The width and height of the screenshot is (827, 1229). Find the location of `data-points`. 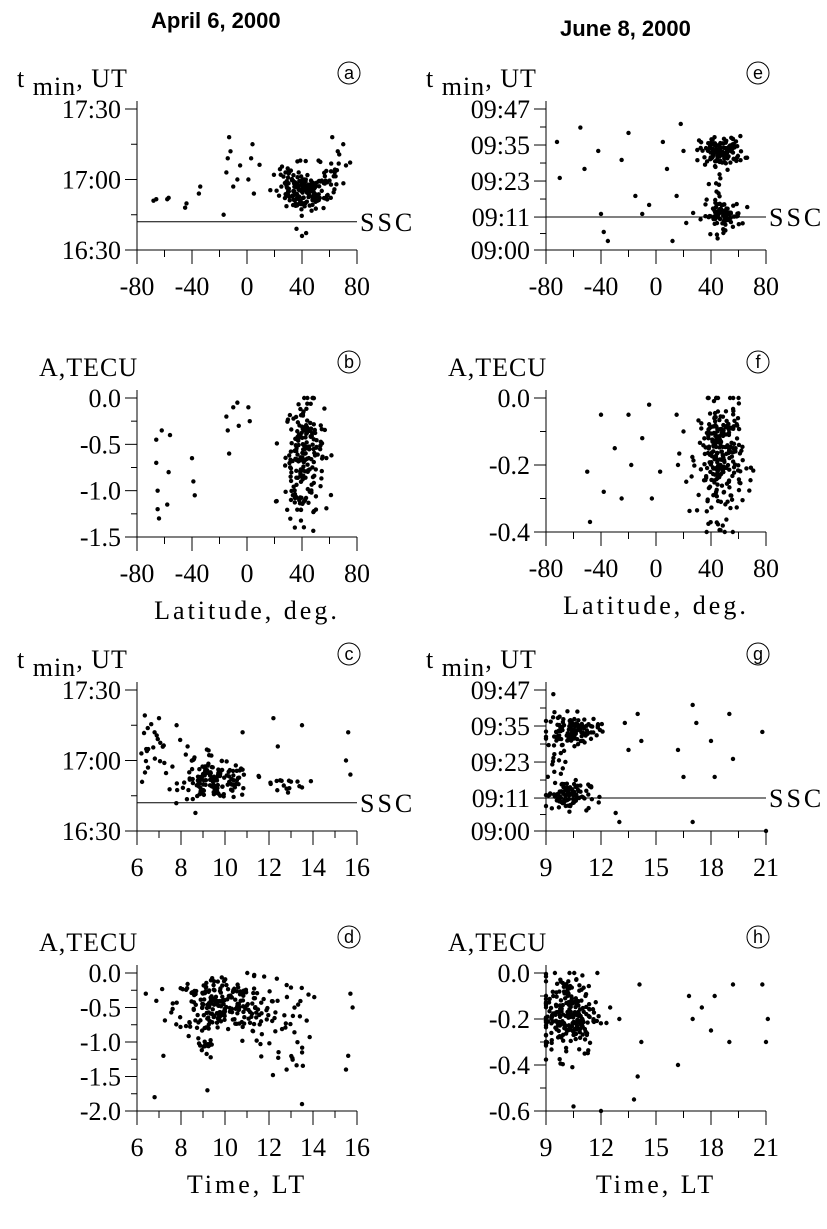

data-points is located at coordinates (244, 464).